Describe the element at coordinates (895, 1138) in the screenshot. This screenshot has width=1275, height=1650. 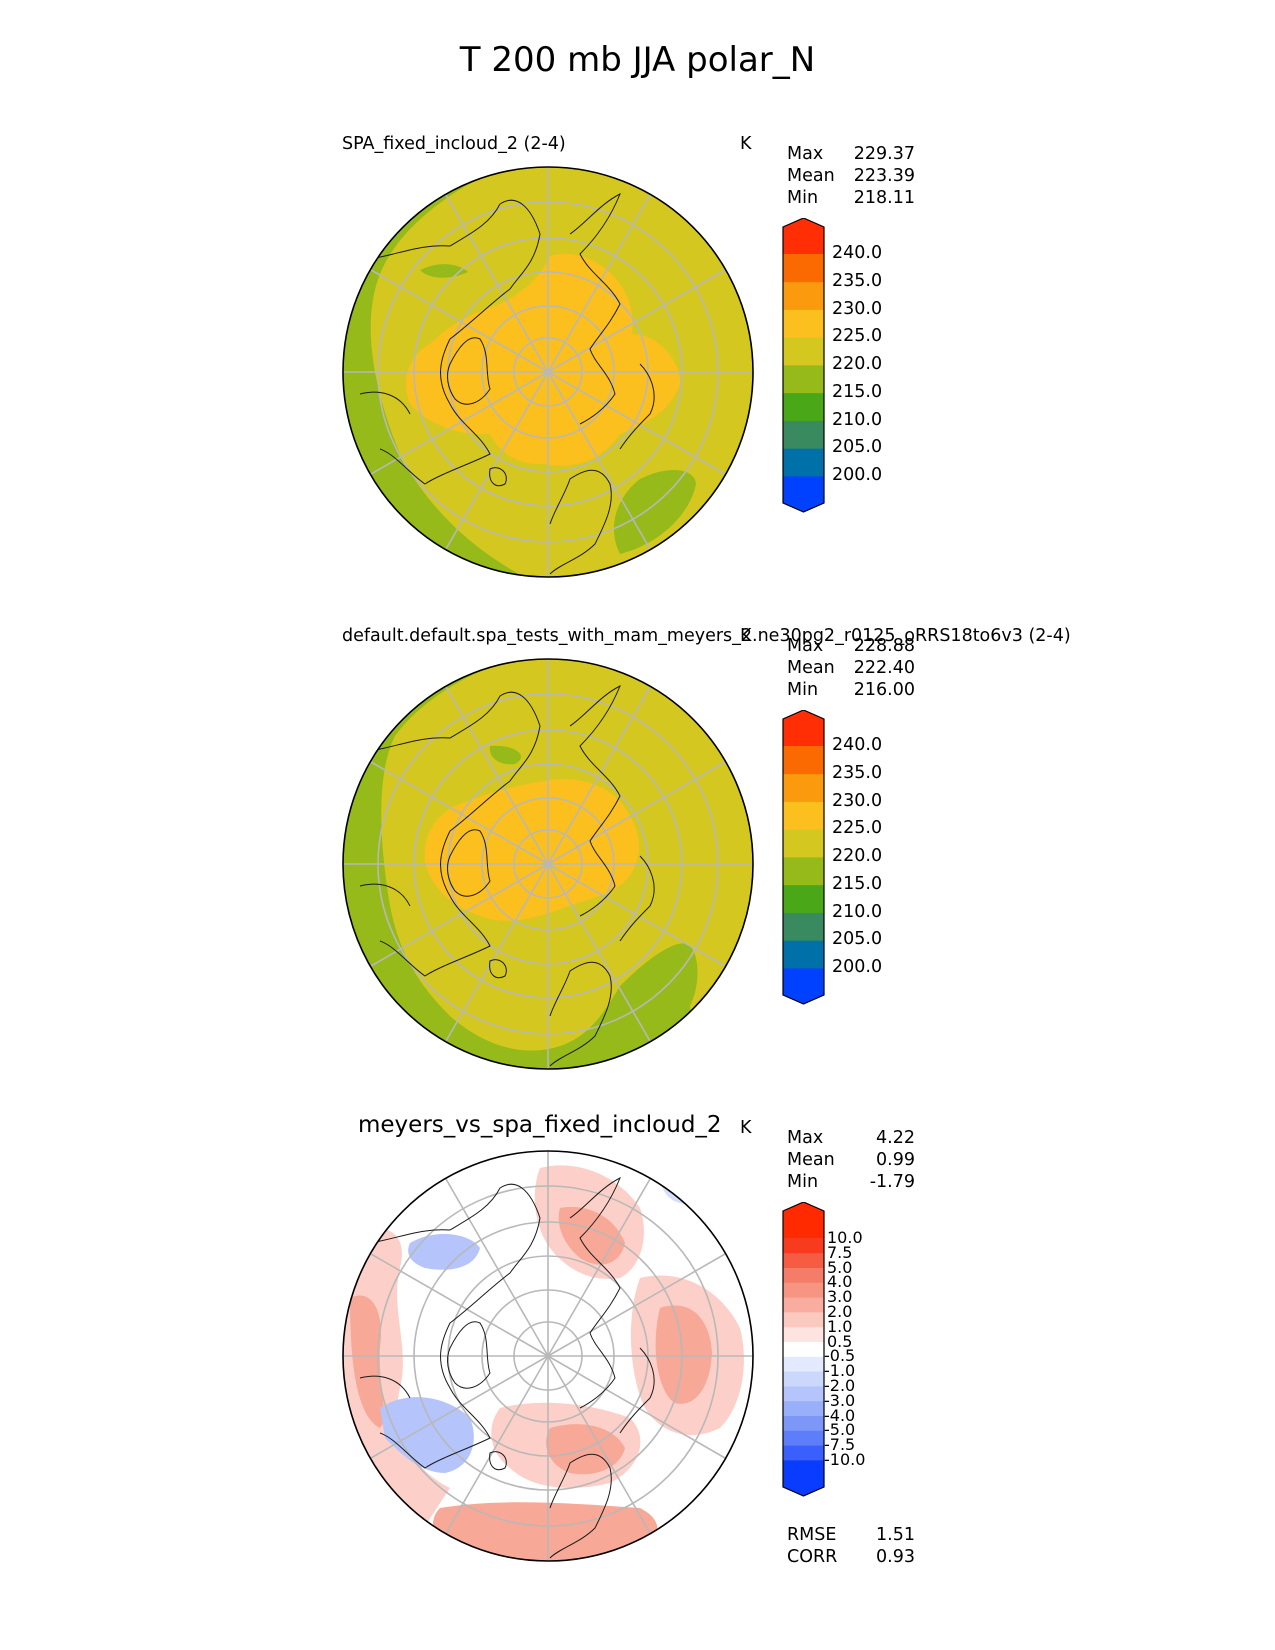
I see `panel-3-max: 4.22` at that location.